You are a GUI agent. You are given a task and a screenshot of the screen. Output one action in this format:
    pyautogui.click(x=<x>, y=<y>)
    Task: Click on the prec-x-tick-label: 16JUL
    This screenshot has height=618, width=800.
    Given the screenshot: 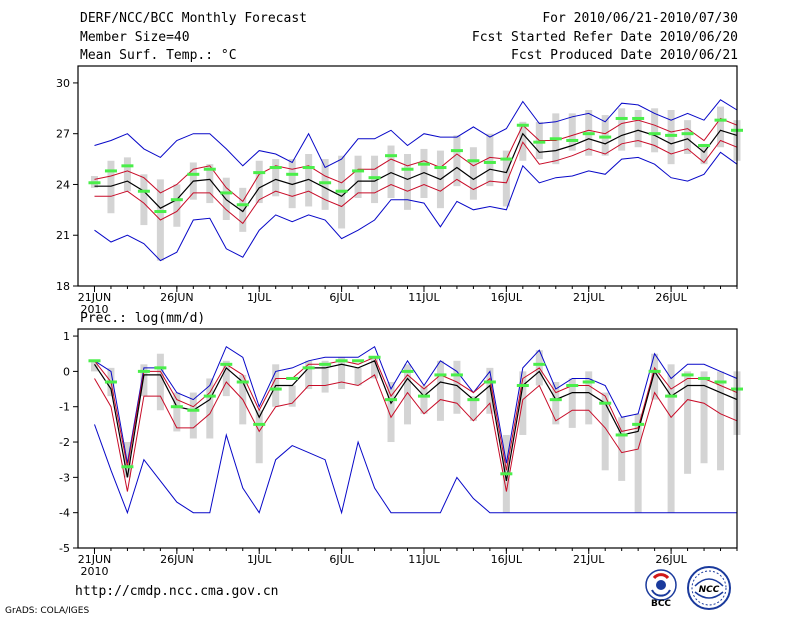 What is the action you would take?
    pyautogui.click(x=507, y=559)
    